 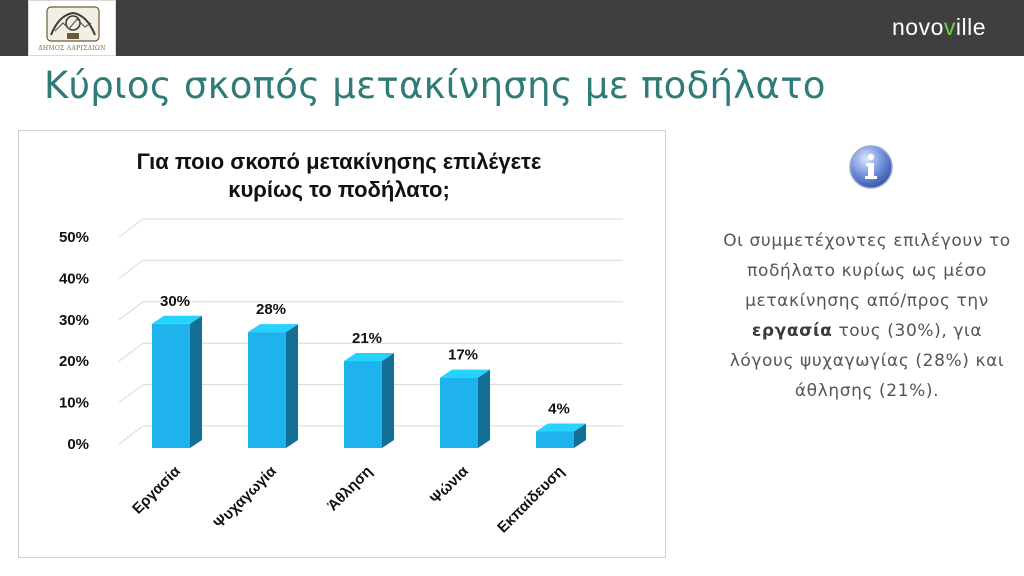 I want to click on y-tick-label: 50%, so click(x=74, y=237).